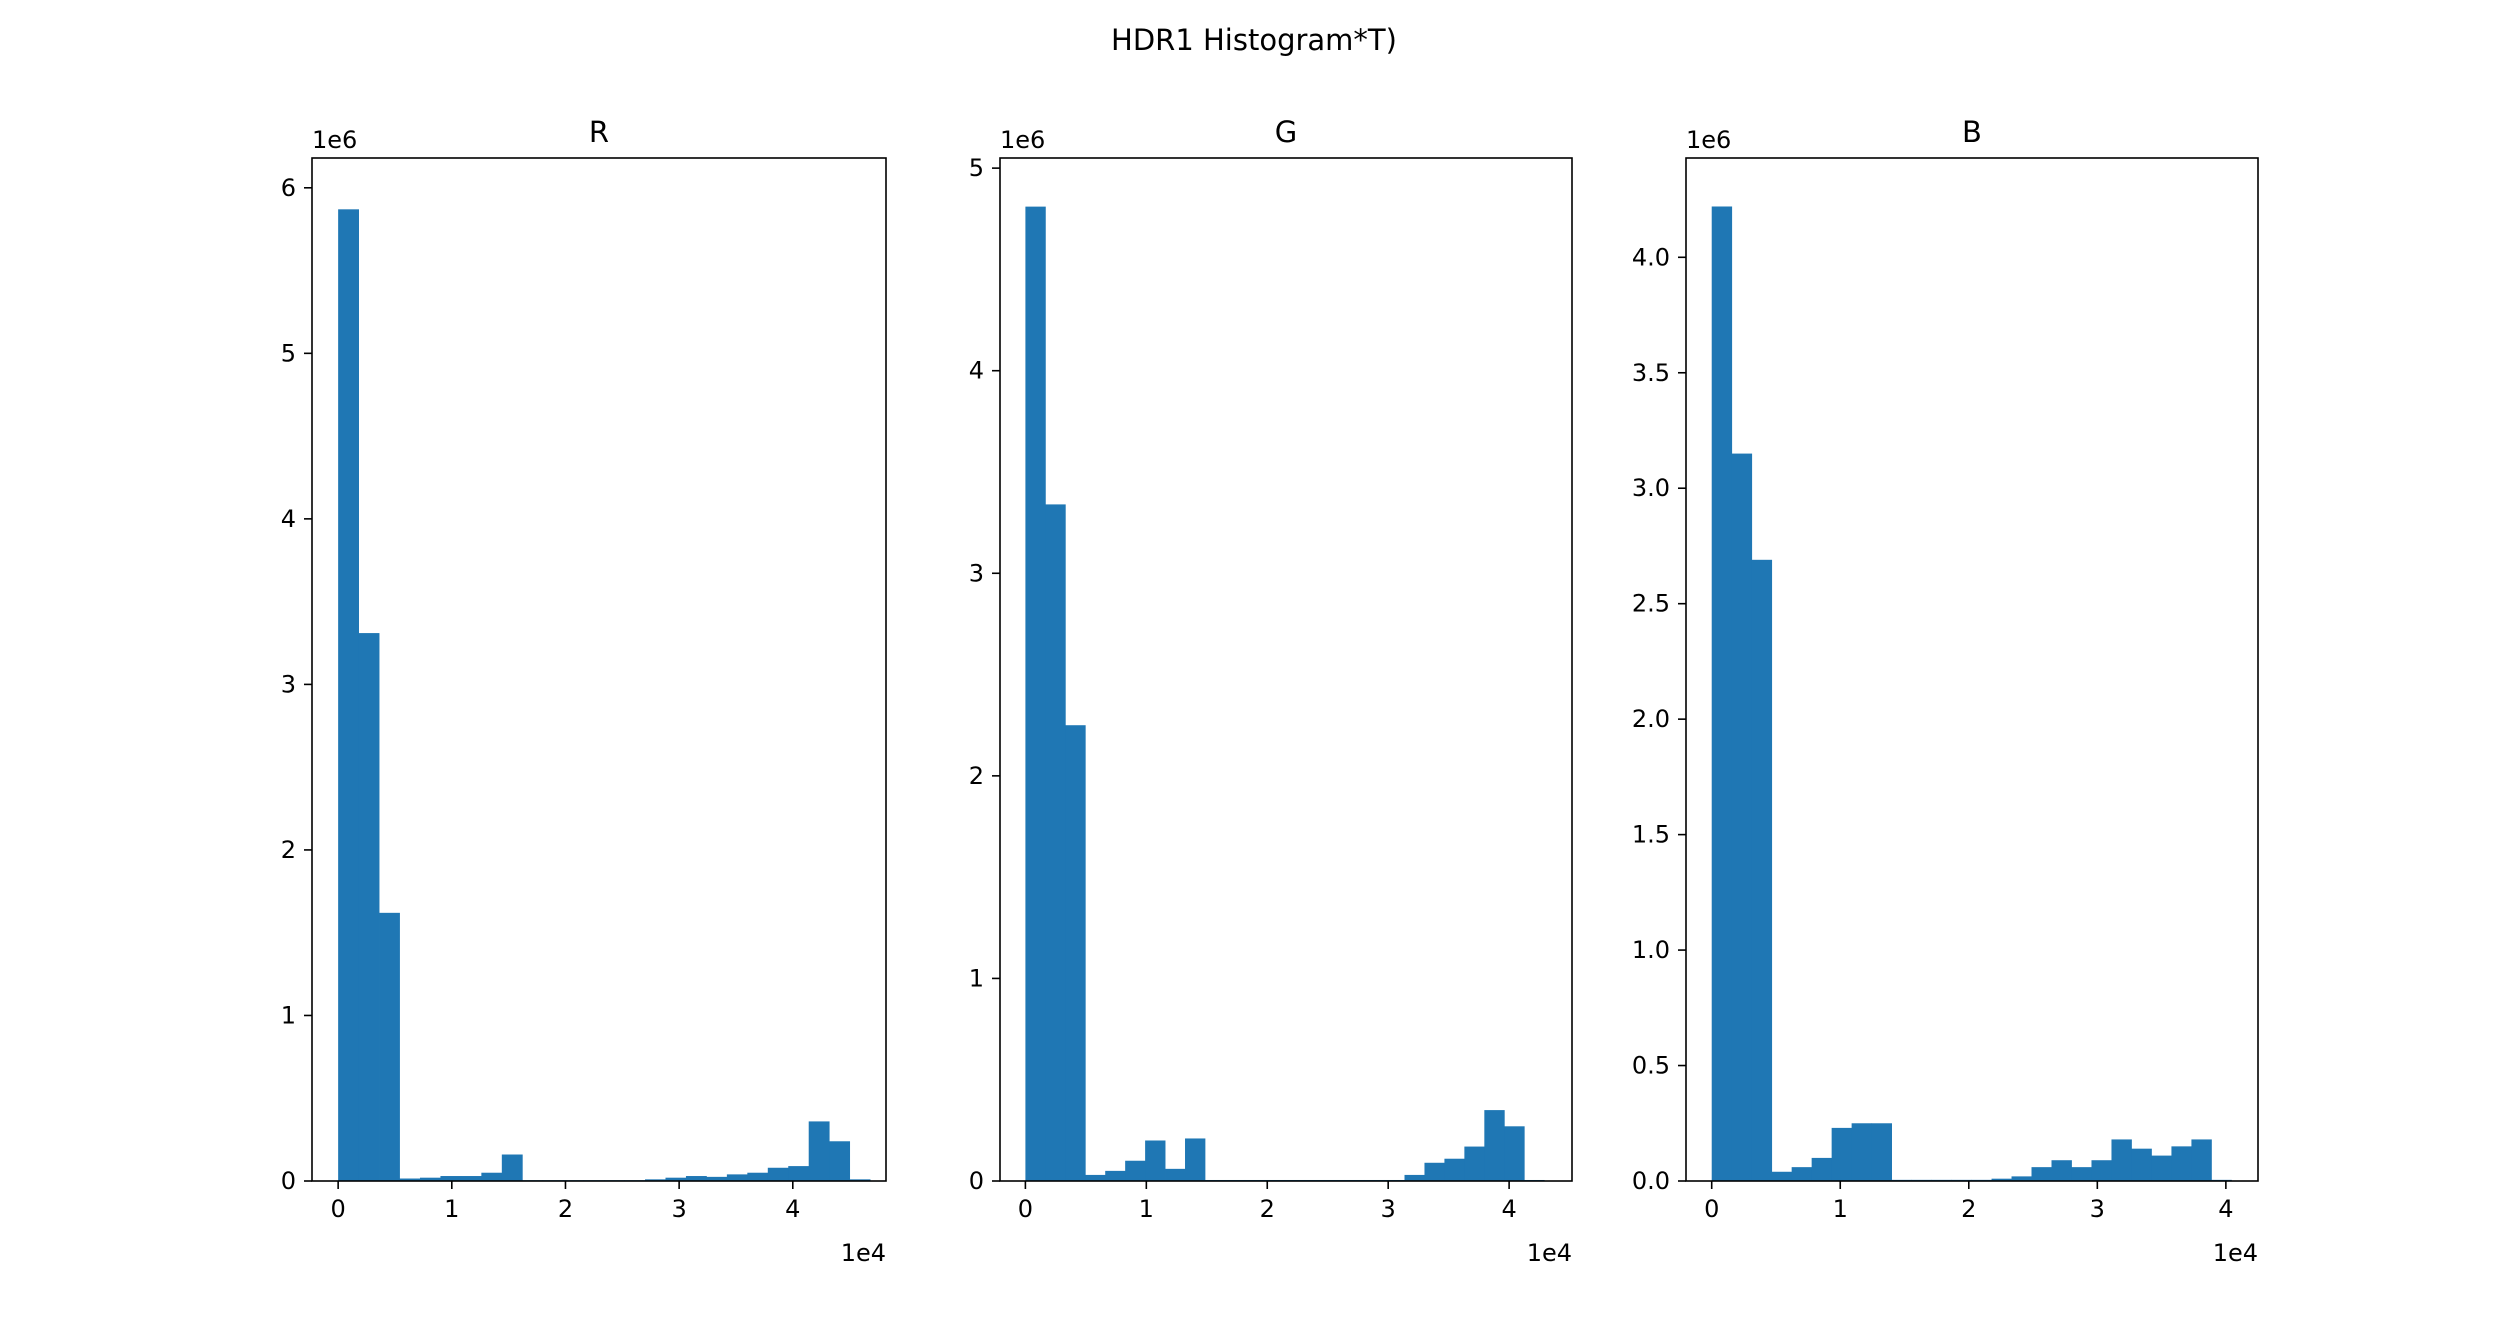  Describe the element at coordinates (1254, 40) in the screenshot. I see `figure-title: HDR1 Histogram*T)` at that location.